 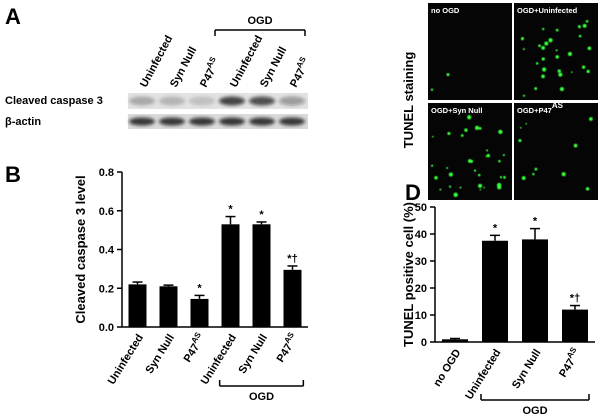 I want to click on panel-letter: D, so click(x=413, y=192).